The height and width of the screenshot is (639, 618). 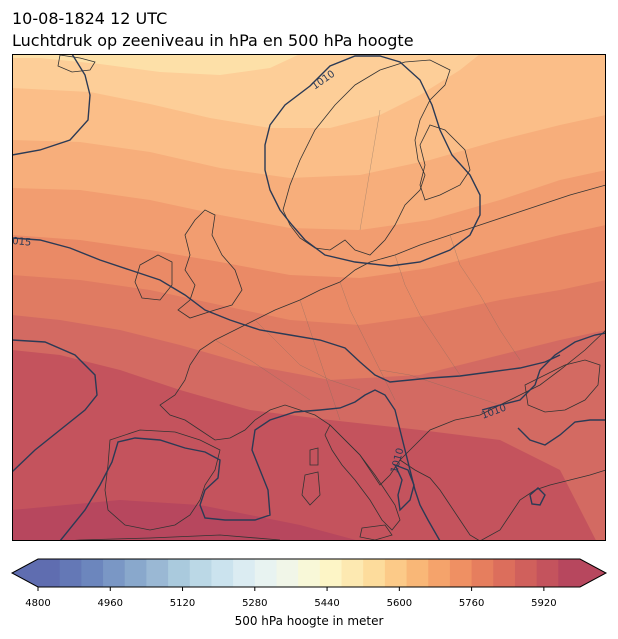 What do you see at coordinates (404, 487) in the screenshot?
I see `isobar-south-italy` at bounding box center [404, 487].